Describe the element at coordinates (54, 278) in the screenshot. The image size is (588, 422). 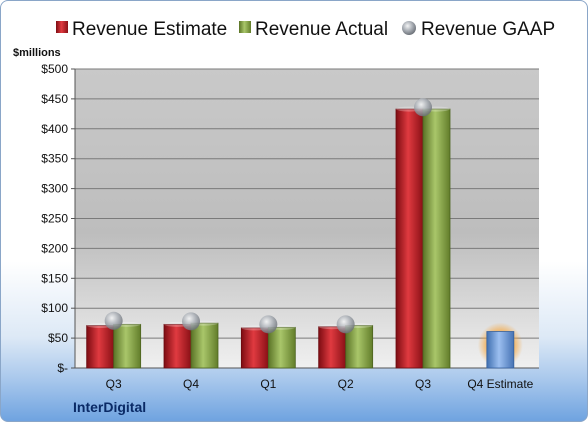
I see `y-tick-label: $150` at that location.